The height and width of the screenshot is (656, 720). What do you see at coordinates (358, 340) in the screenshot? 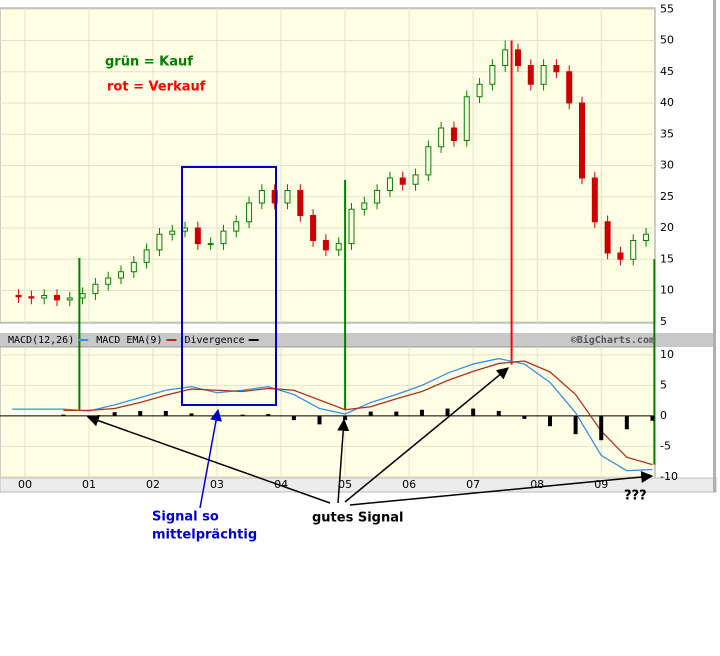
I see `macd-header` at bounding box center [358, 340].